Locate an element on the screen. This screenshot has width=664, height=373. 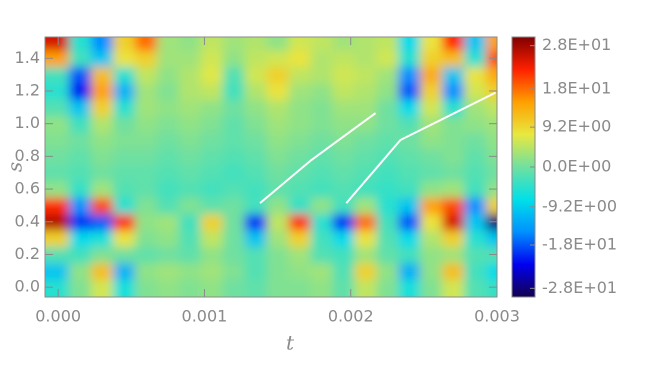
colorbar-tick-label: -9.2E+00 is located at coordinates (579, 205).